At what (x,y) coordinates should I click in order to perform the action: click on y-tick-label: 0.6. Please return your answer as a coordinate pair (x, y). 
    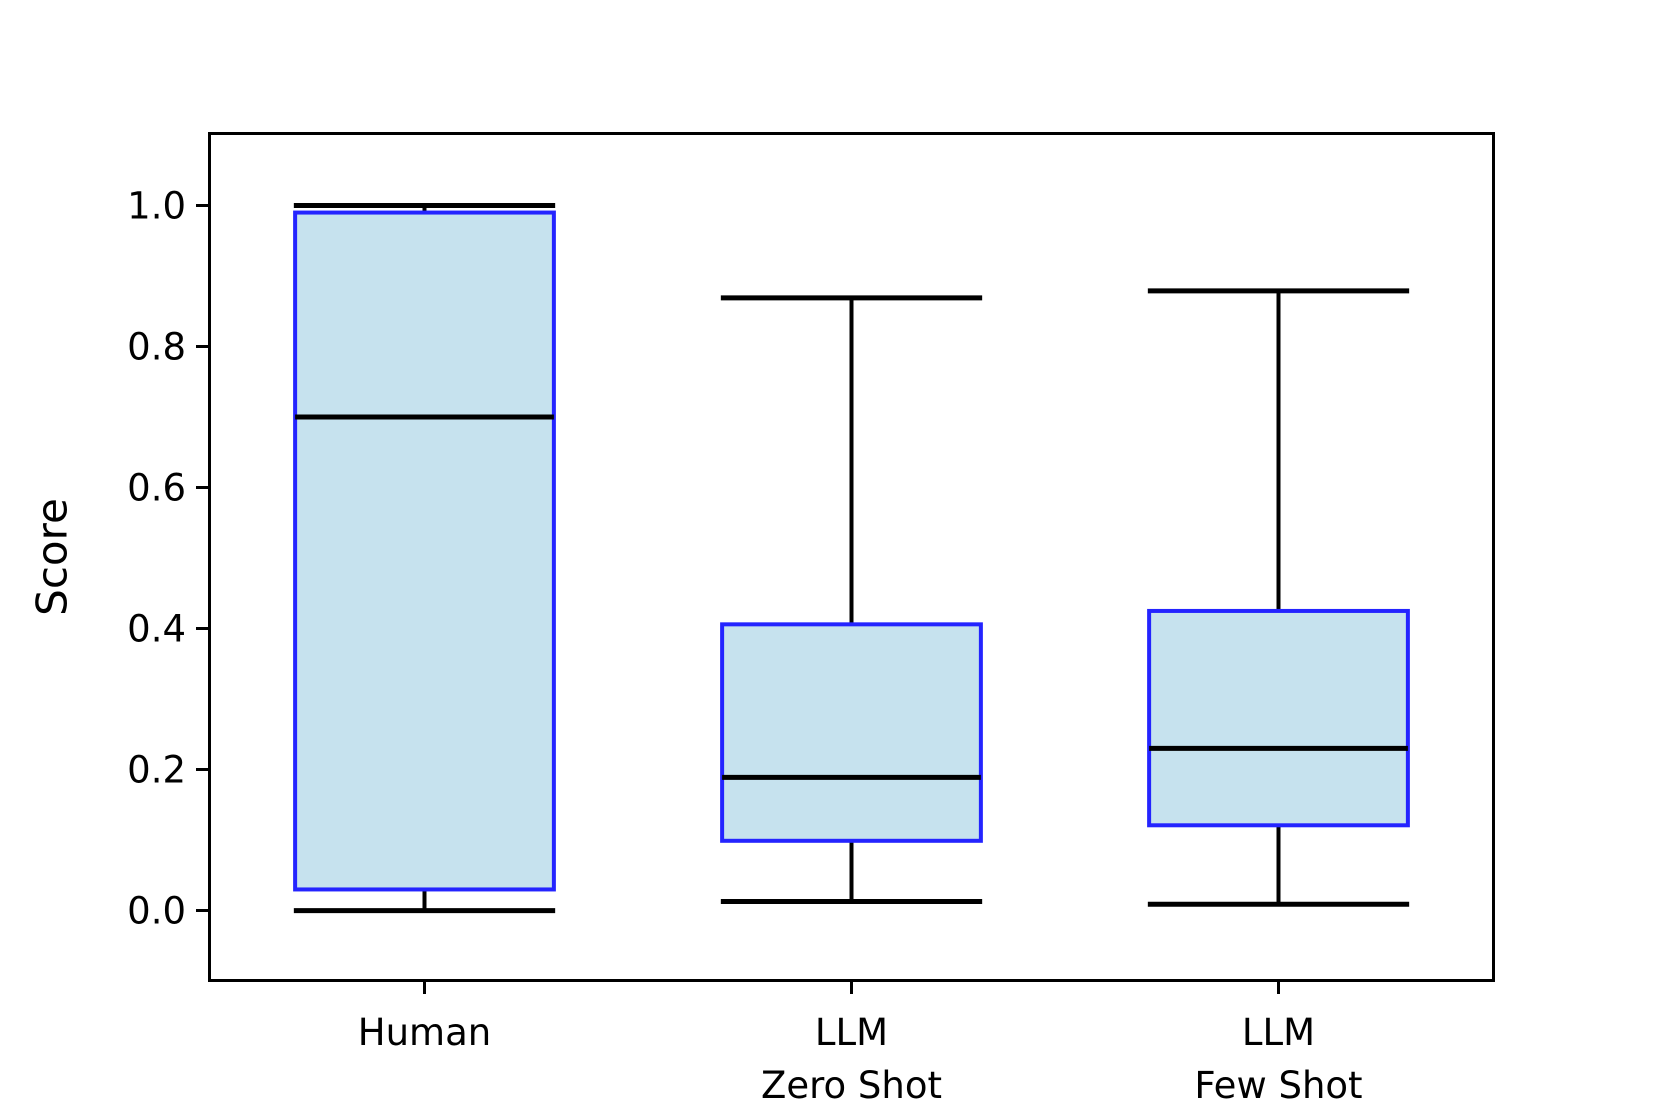
    Looking at the image, I should click on (156, 488).